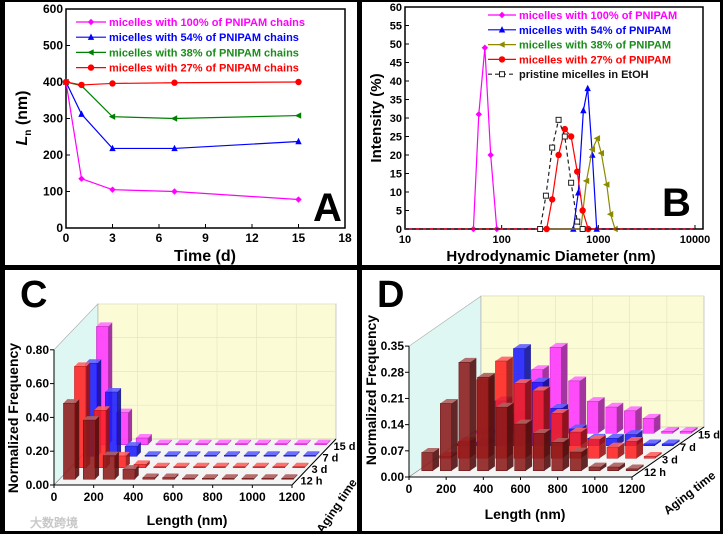 Image resolution: width=723 pixels, height=534 pixels. What do you see at coordinates (396, 8) in the screenshot?
I see `y-tick-label: 60` at bounding box center [396, 8].